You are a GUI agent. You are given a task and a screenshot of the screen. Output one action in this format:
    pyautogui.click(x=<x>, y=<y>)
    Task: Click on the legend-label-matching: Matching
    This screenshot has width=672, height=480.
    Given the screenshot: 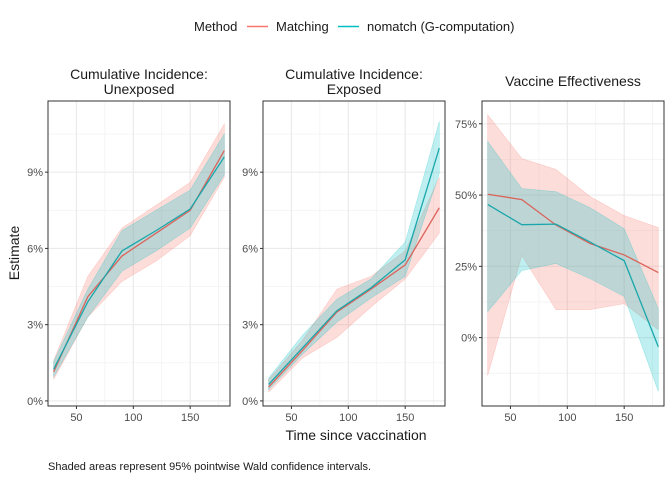 What is the action you would take?
    pyautogui.click(x=302, y=26)
    